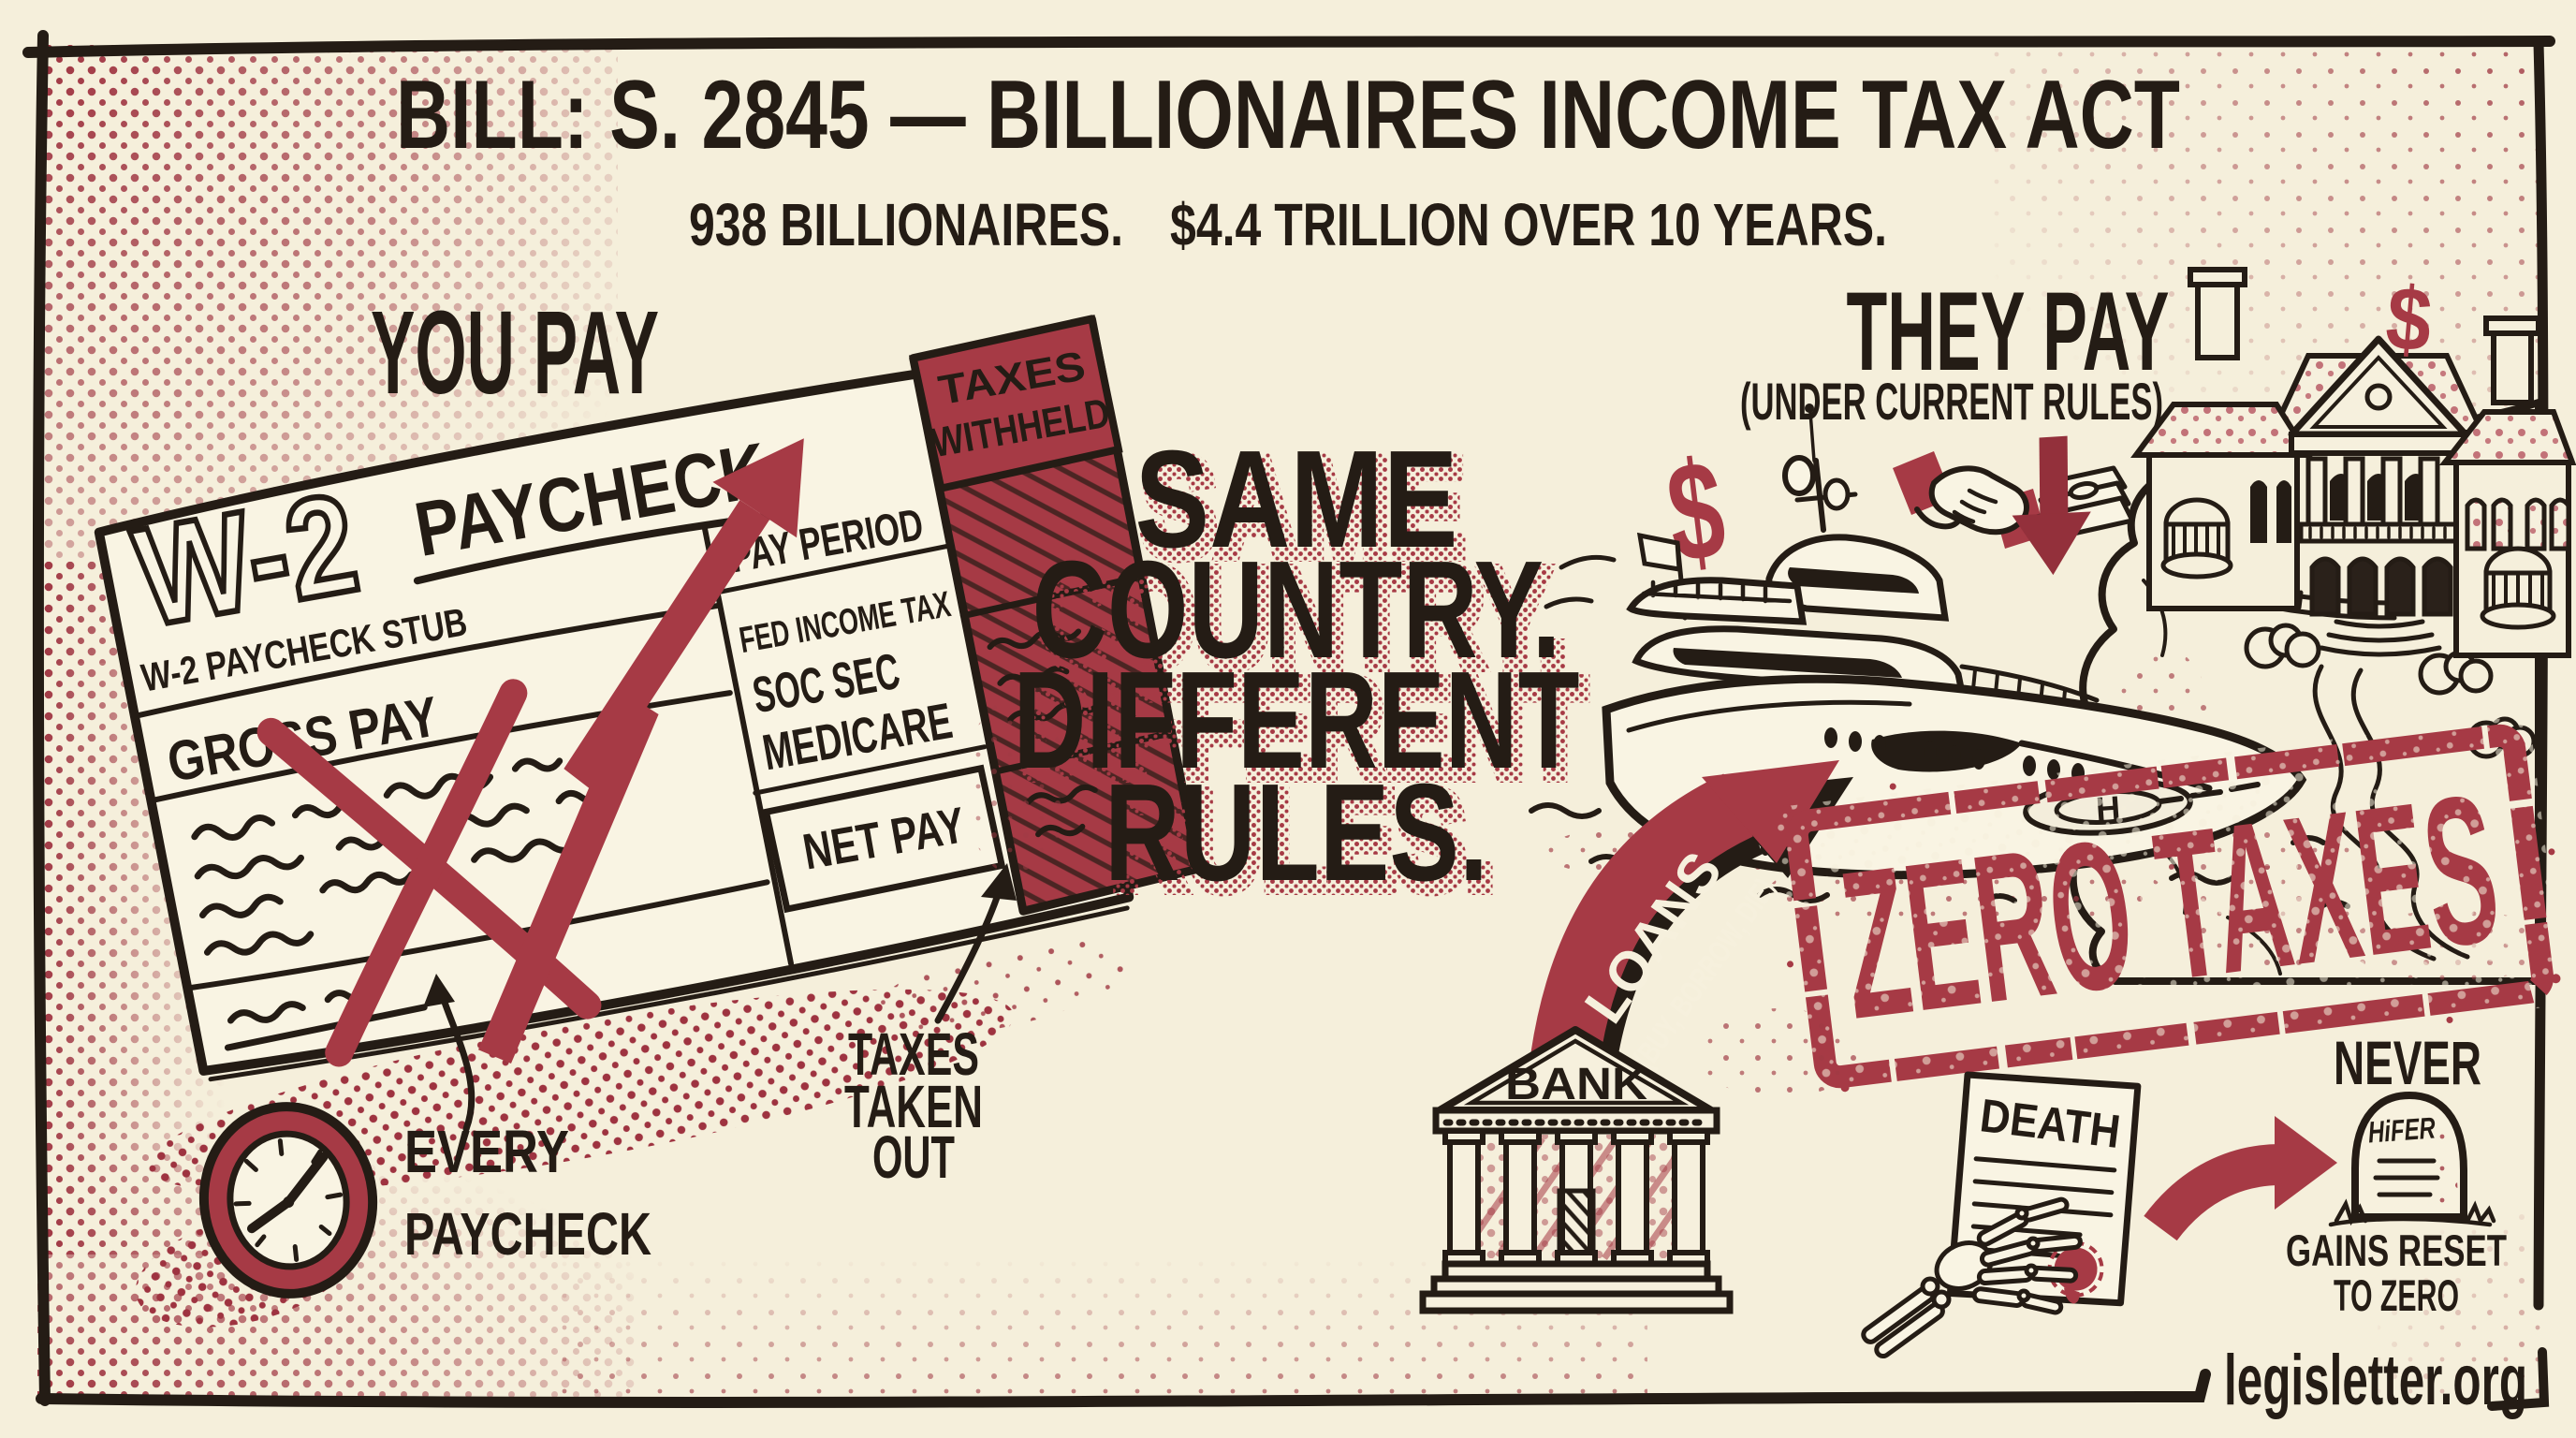 The image size is (2576, 1438). I want to click on taxes-taken-line2: TAKEN, so click(913, 1106).